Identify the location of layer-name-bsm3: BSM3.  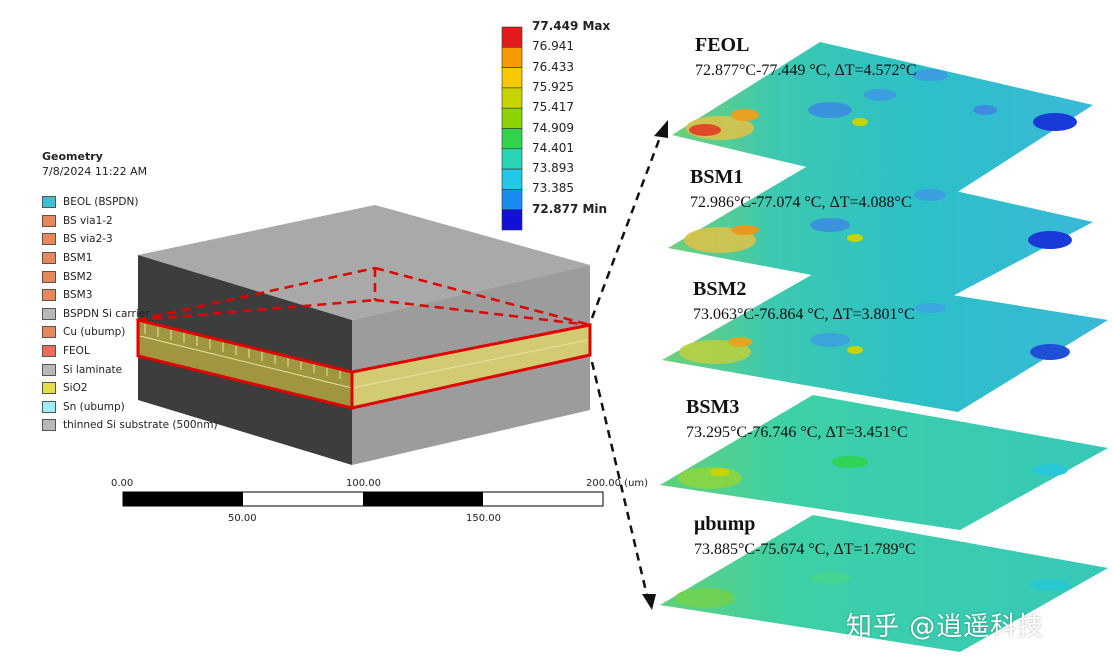
(713, 407).